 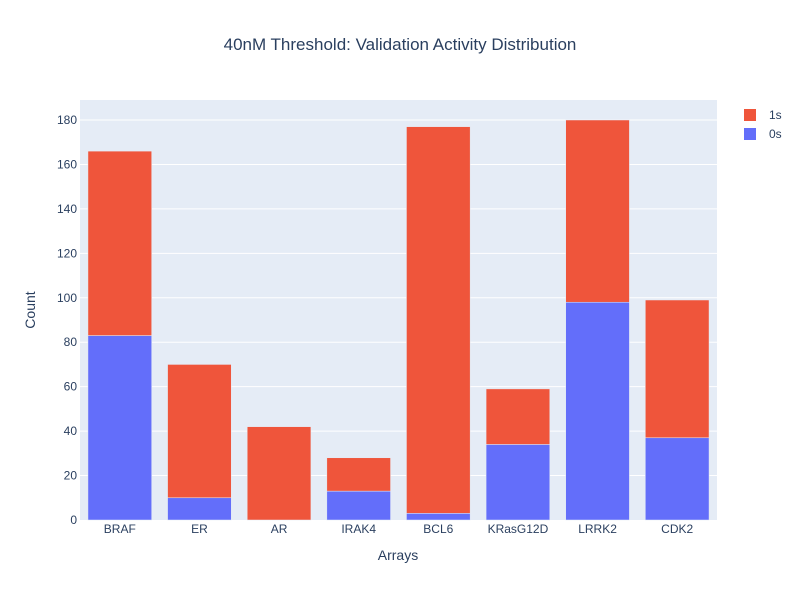 What do you see at coordinates (199, 431) in the screenshot?
I see `bar-er-1s` at bounding box center [199, 431].